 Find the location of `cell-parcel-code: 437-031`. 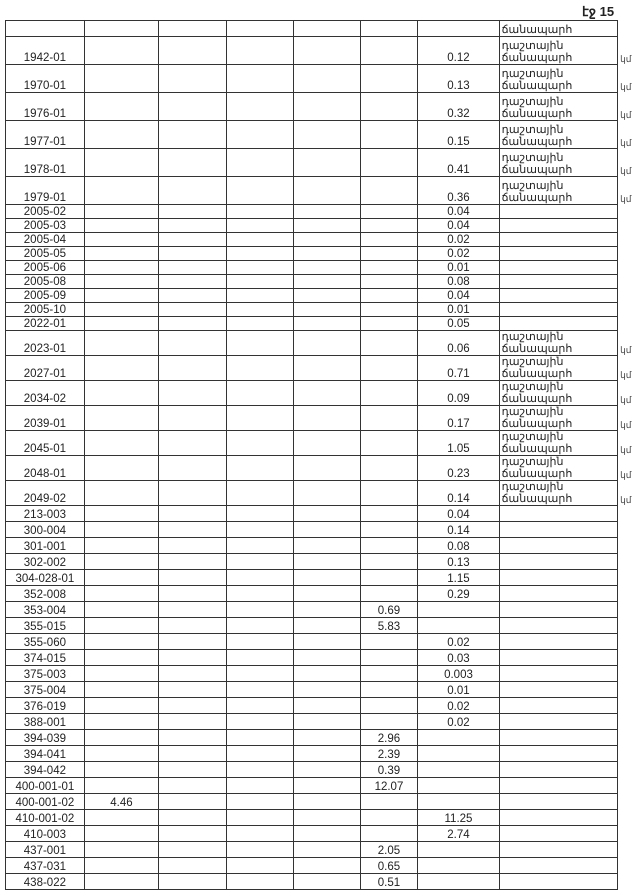

cell-parcel-code: 437-031 is located at coordinates (45, 866).